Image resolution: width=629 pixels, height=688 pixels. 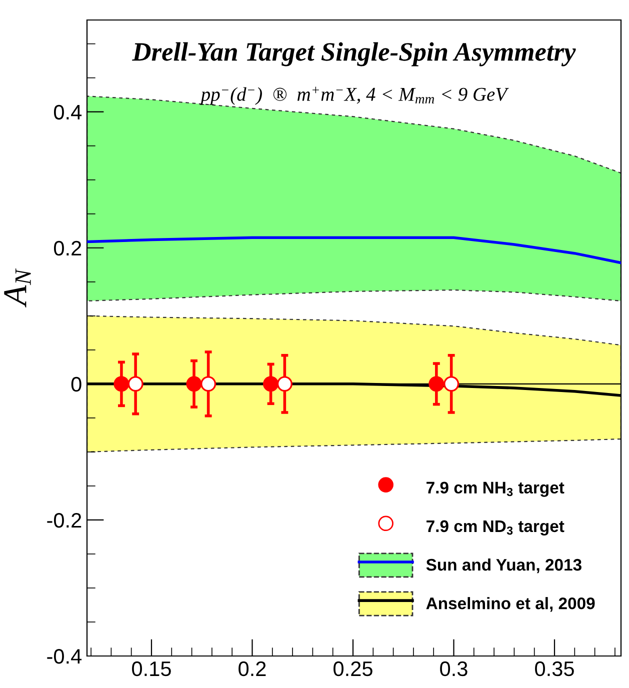 I want to click on y-tick-label: -0.4, so click(x=64, y=656).